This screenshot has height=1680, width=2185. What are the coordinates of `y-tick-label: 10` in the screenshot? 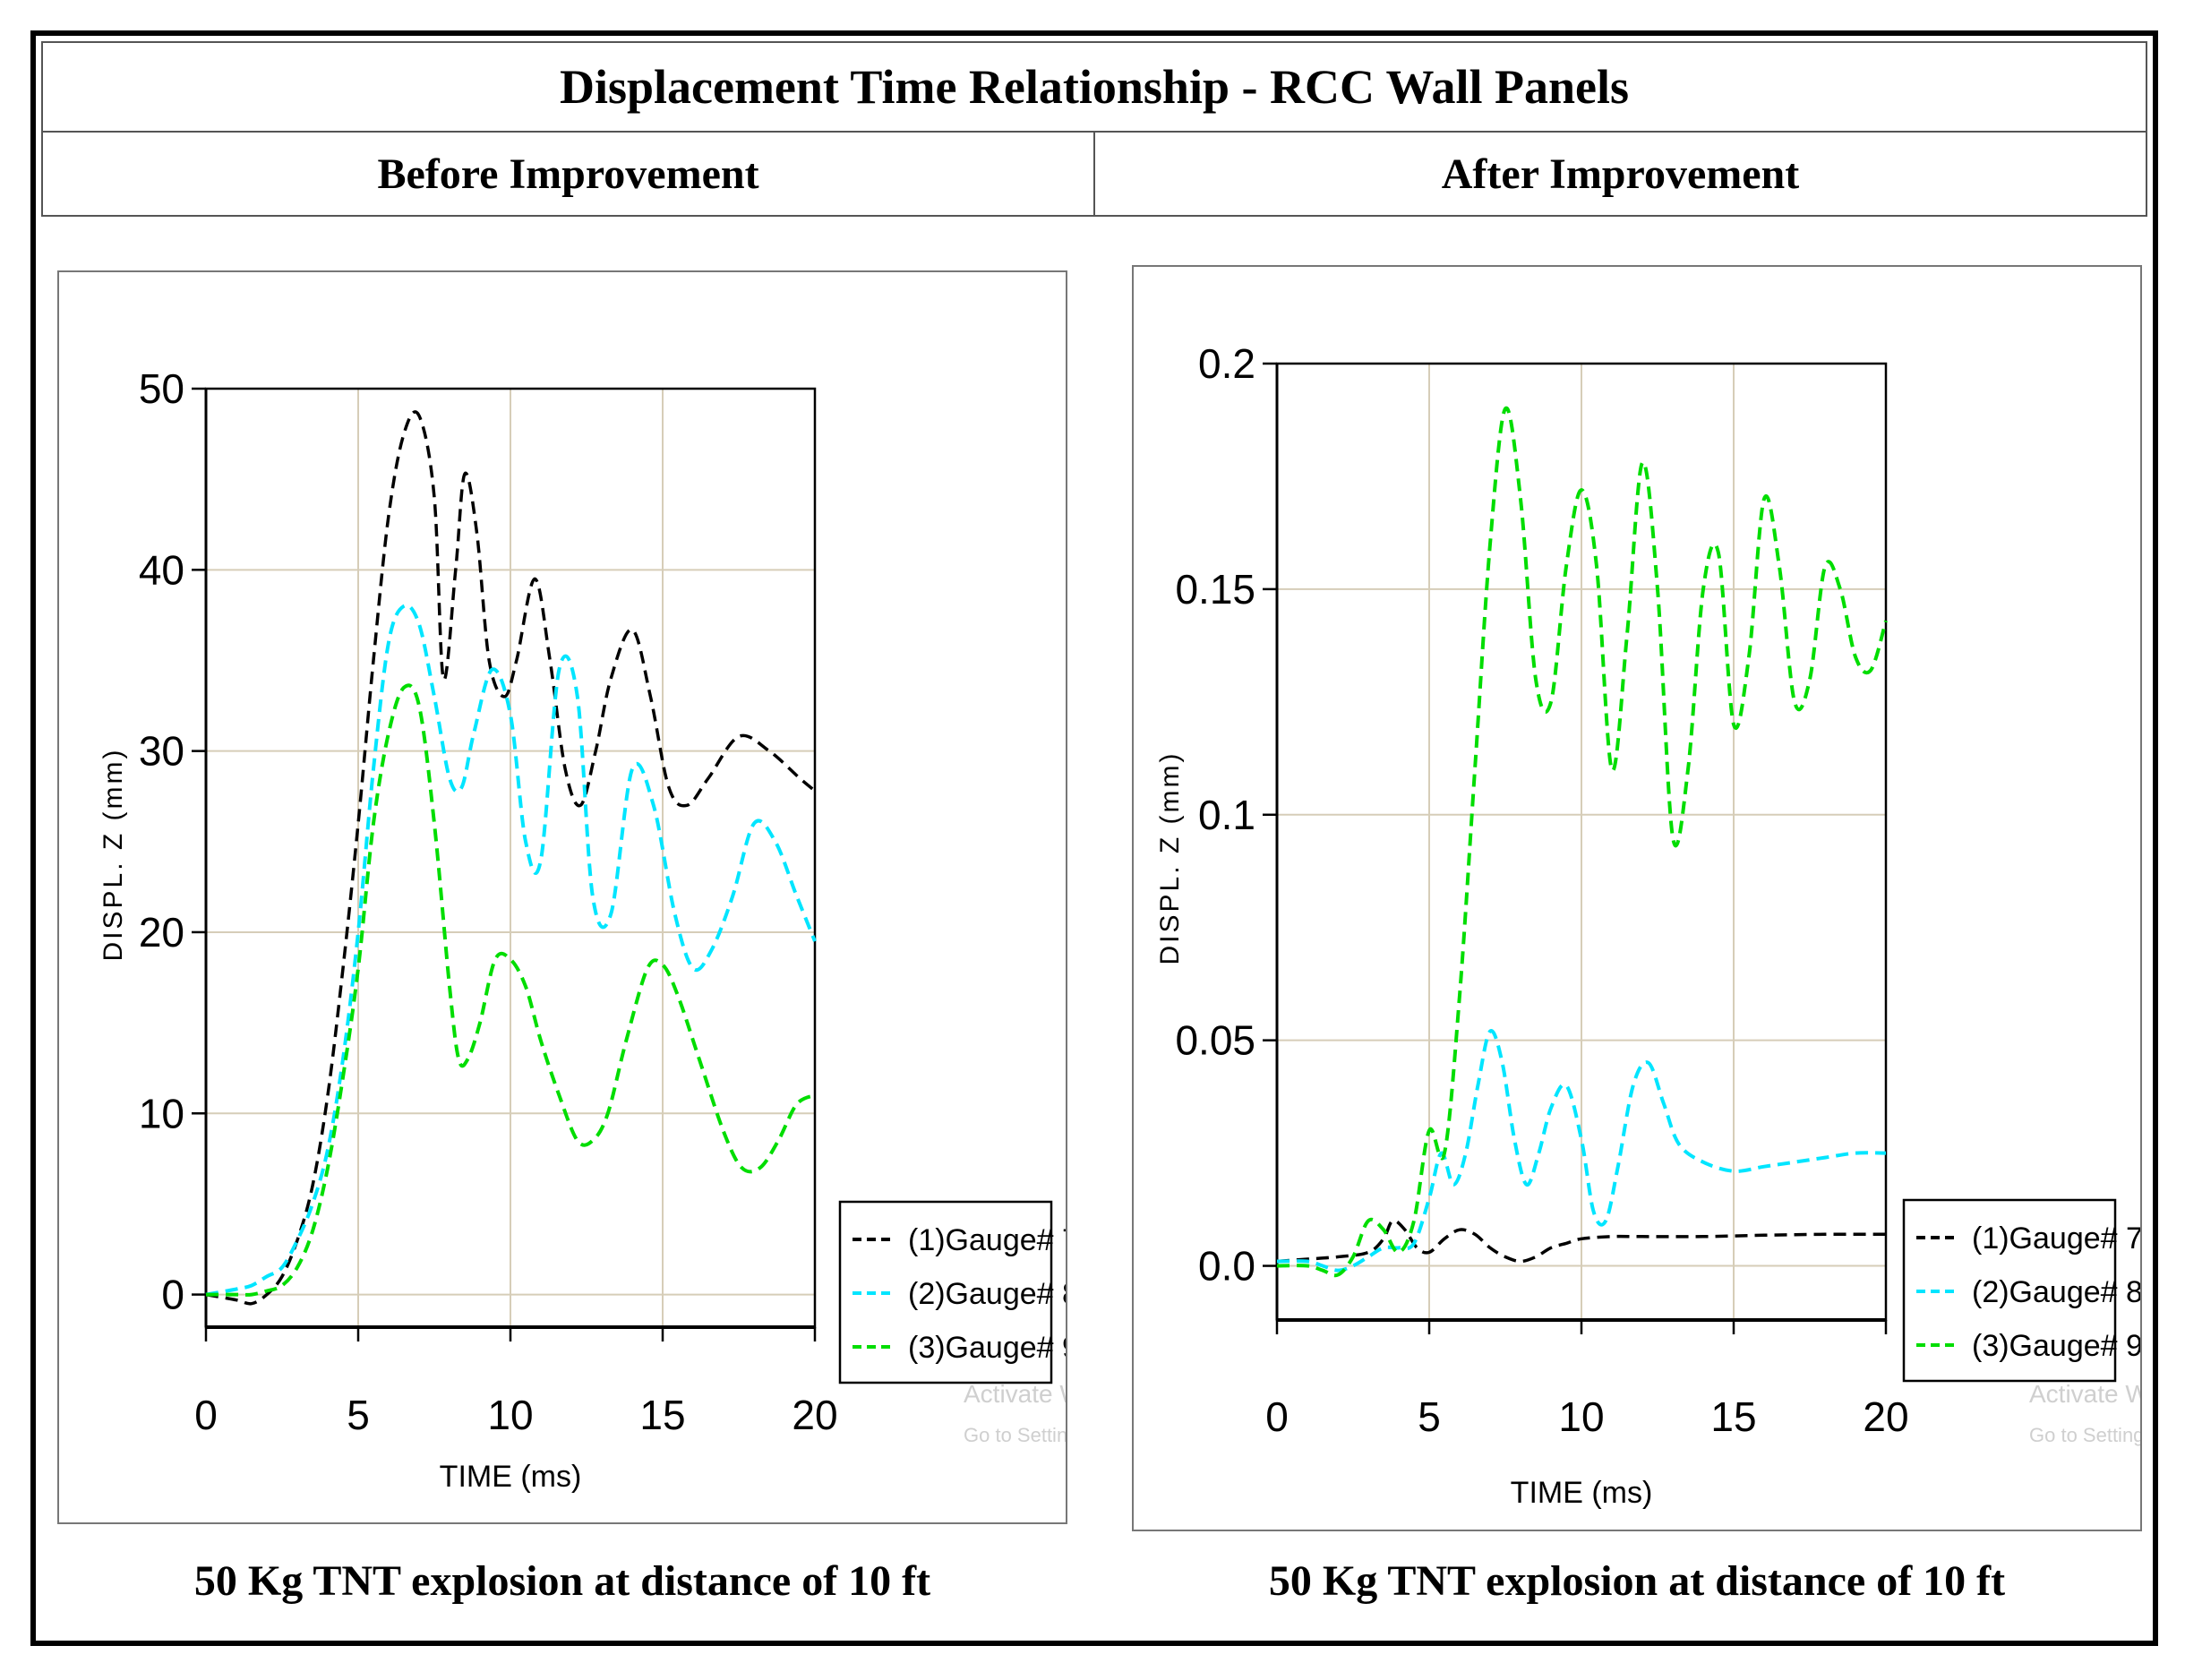 It's located at (161, 1113).